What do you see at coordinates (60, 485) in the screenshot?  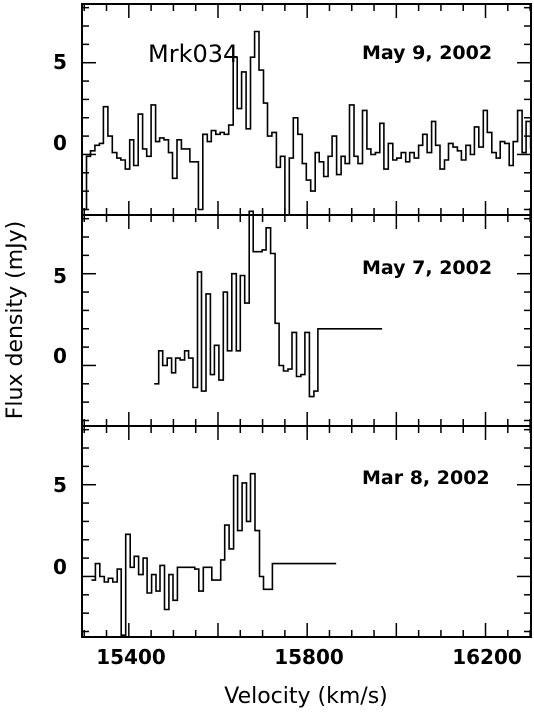 I see `ytick-label-bottom-5: 5` at bounding box center [60, 485].